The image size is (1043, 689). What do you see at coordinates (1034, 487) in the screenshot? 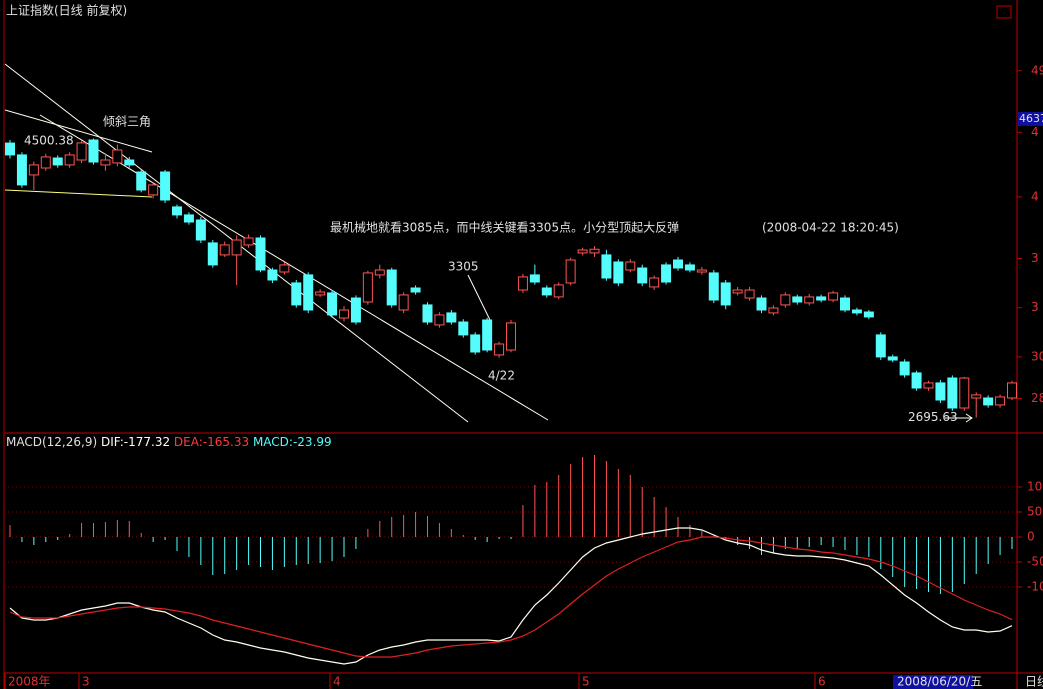
I see `y-tick-label: 10` at bounding box center [1034, 487].